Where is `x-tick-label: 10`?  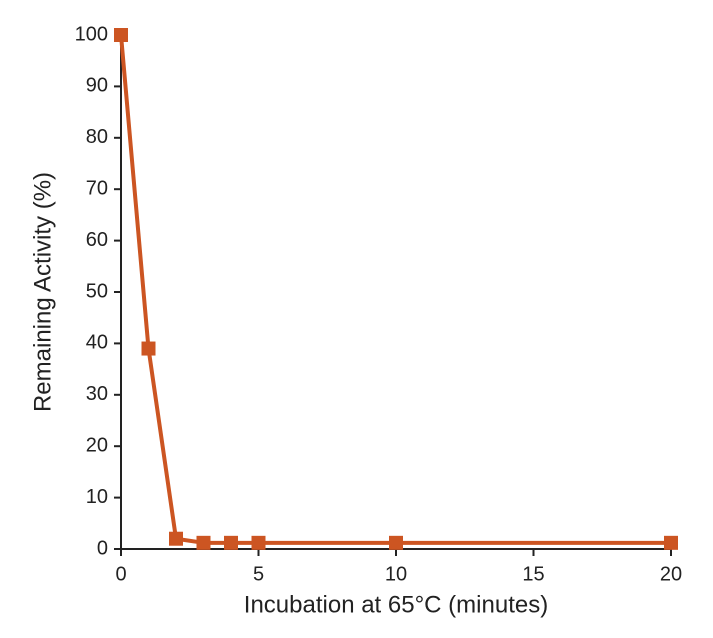 x-tick-label: 10 is located at coordinates (396, 574).